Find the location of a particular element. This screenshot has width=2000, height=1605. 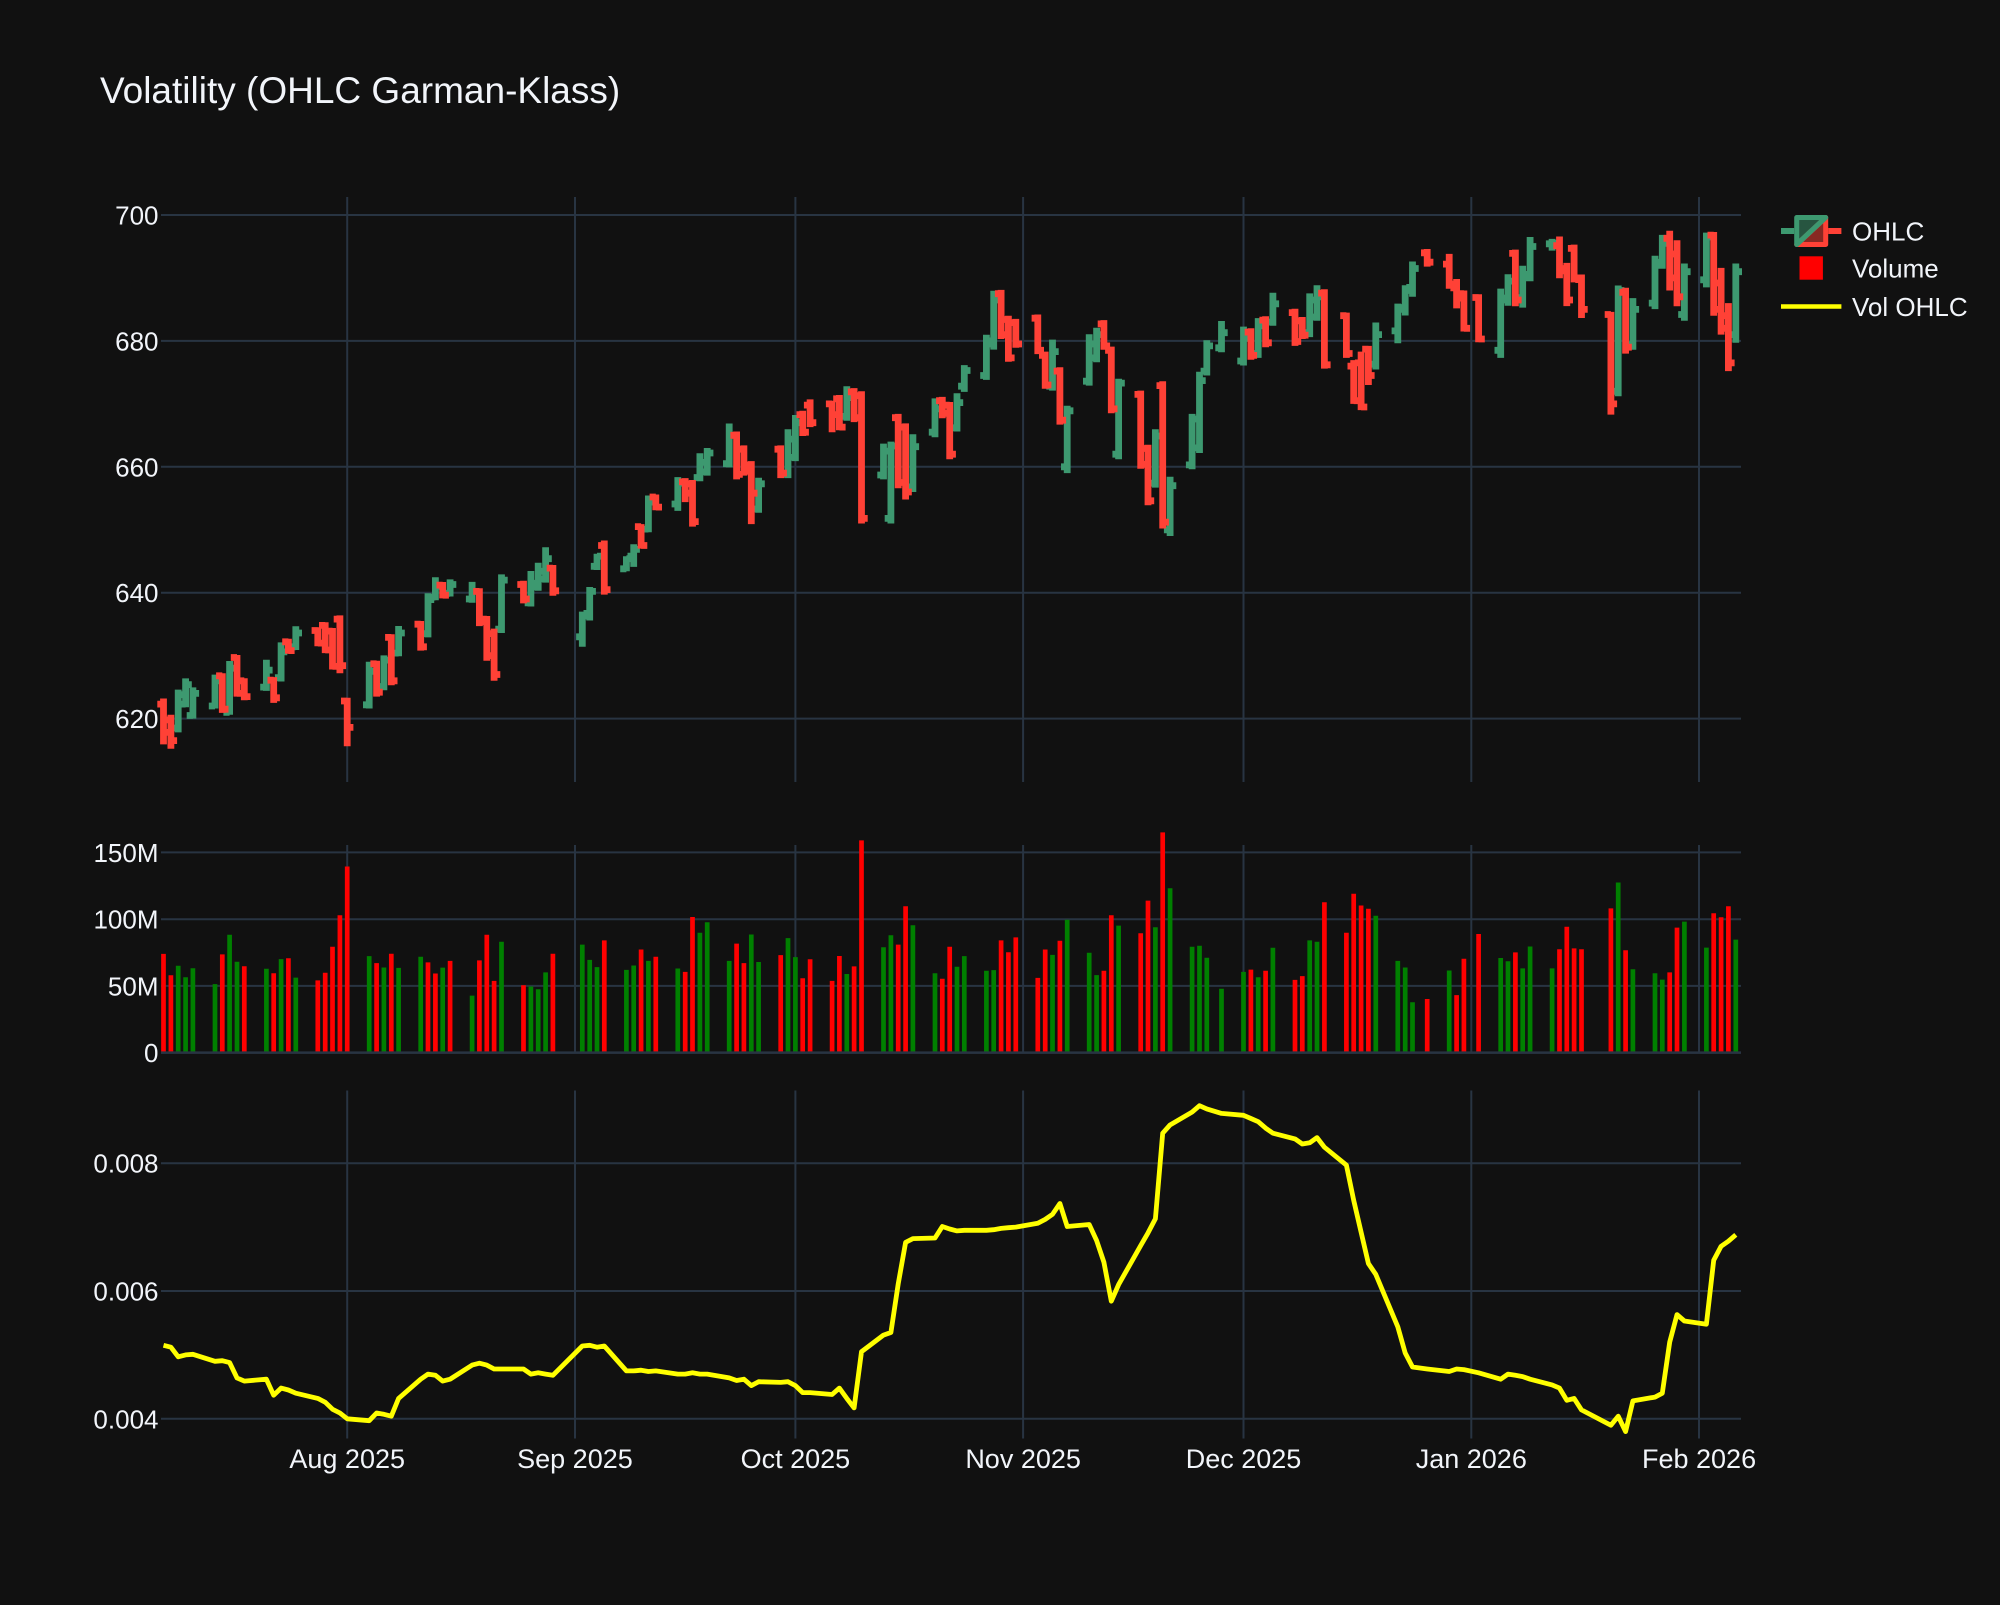

svg-text: 0.008 is located at coordinates (125, 1164).